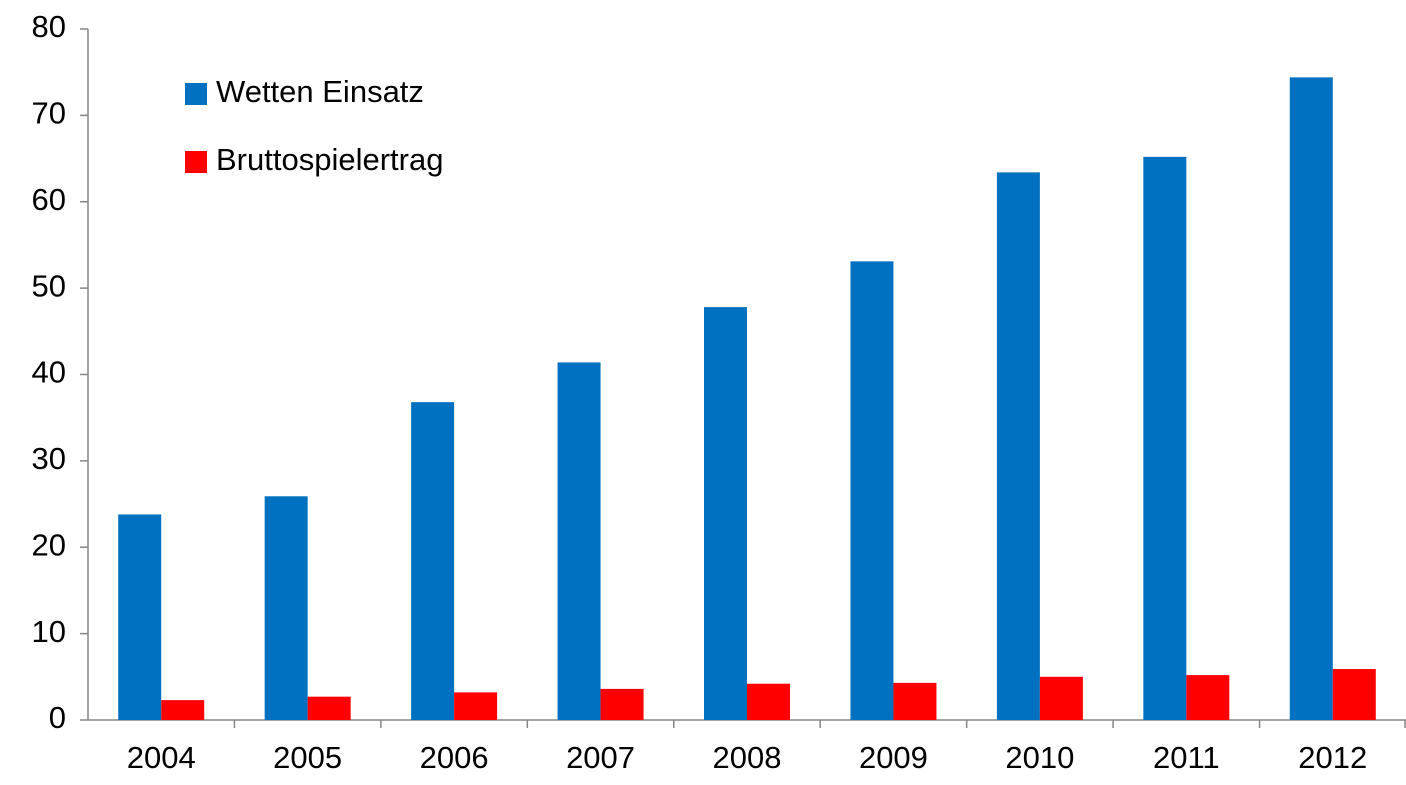  Describe the element at coordinates (893, 757) in the screenshot. I see `x-tick-label: 2009` at that location.